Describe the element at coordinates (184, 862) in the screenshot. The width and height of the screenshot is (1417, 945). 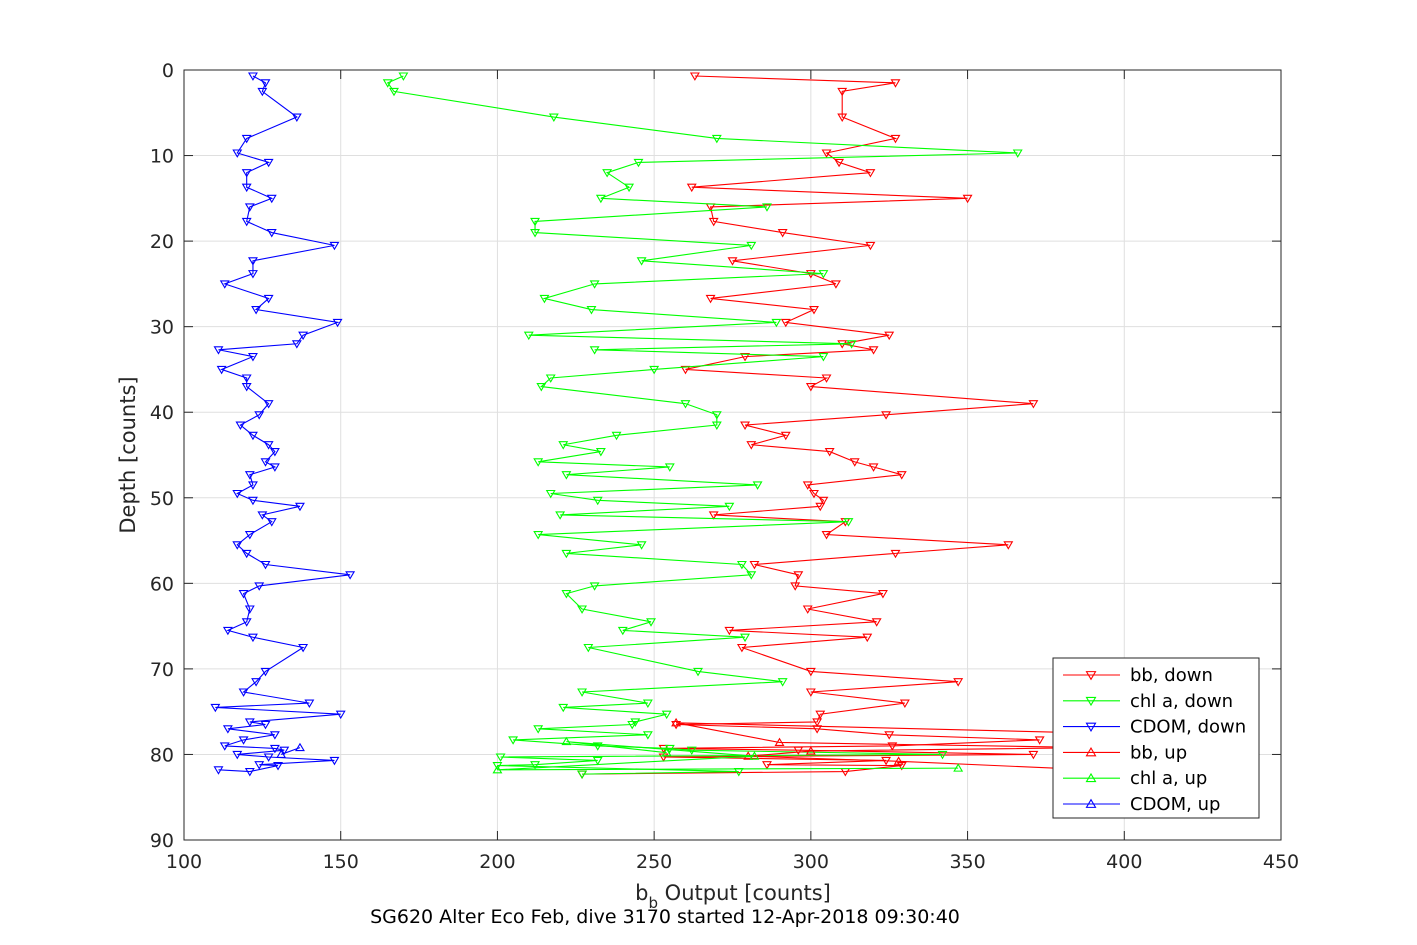
I see `x-tick-label: 100` at that location.